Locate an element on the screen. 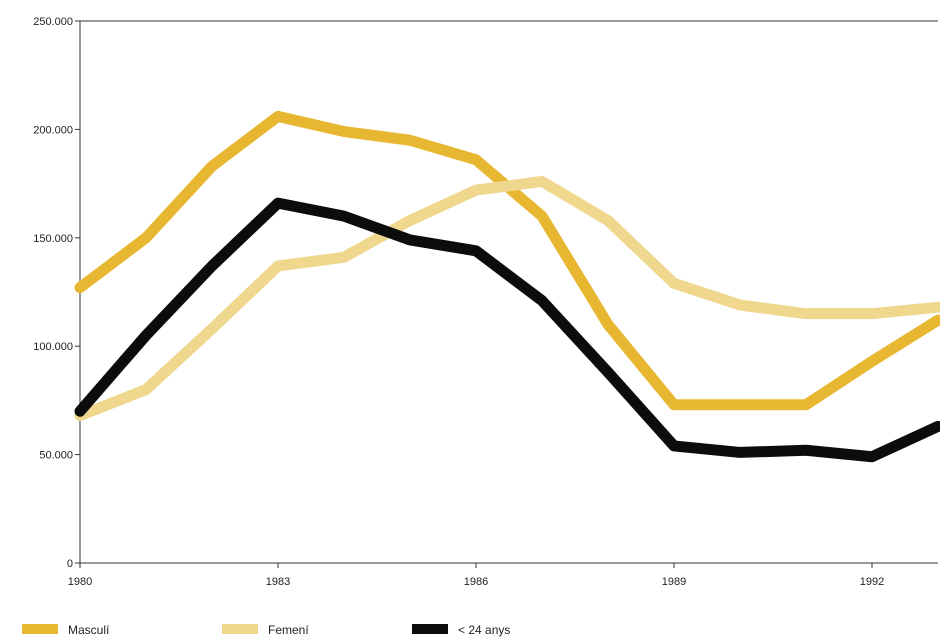 The width and height of the screenshot is (940, 637). x-axis-ticks: 1980 1983 1986 1989 1992 is located at coordinates (476, 575).